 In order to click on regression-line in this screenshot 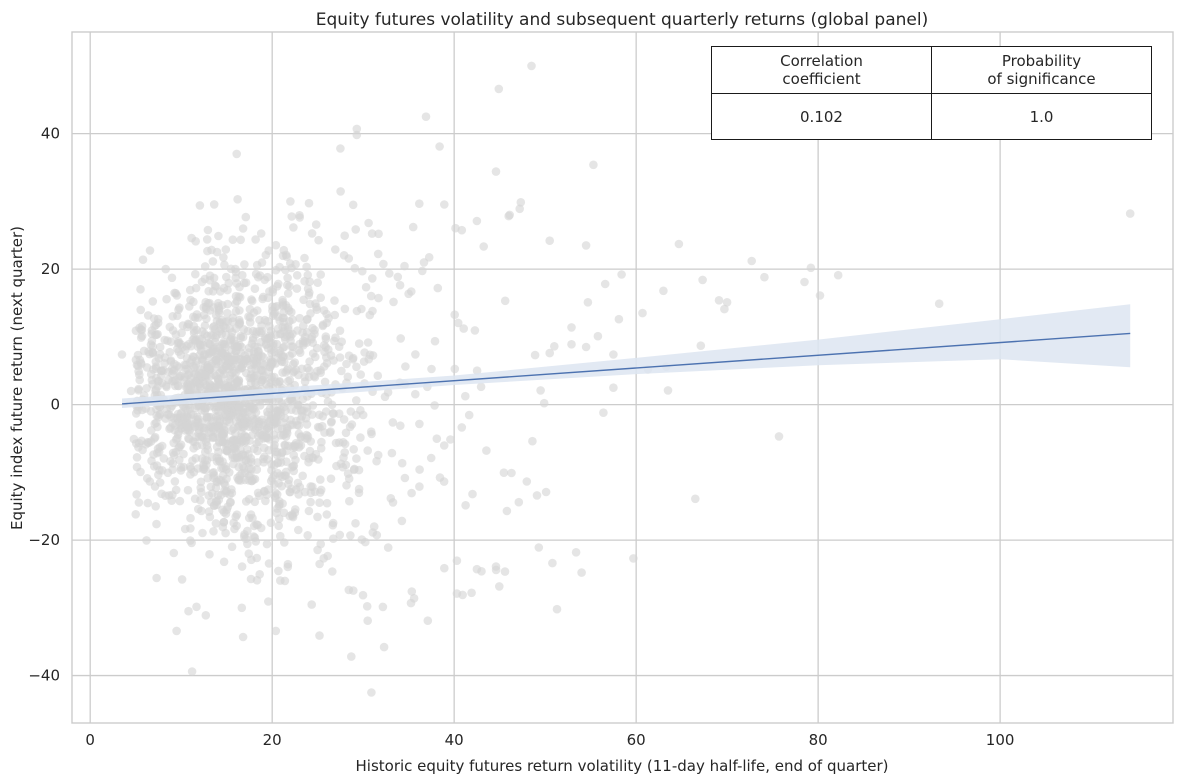, I will do `click(626, 368)`.